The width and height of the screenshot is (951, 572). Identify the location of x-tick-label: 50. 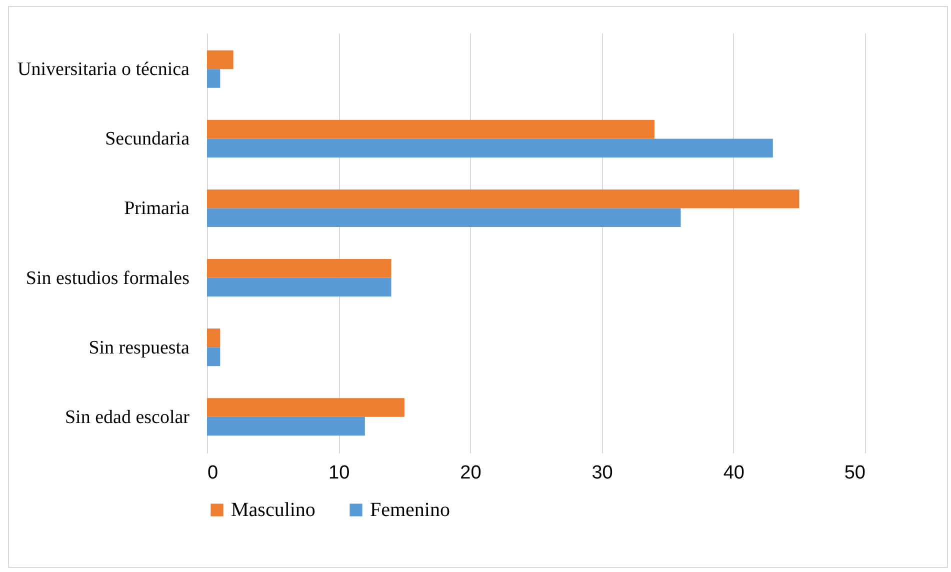
(855, 473).